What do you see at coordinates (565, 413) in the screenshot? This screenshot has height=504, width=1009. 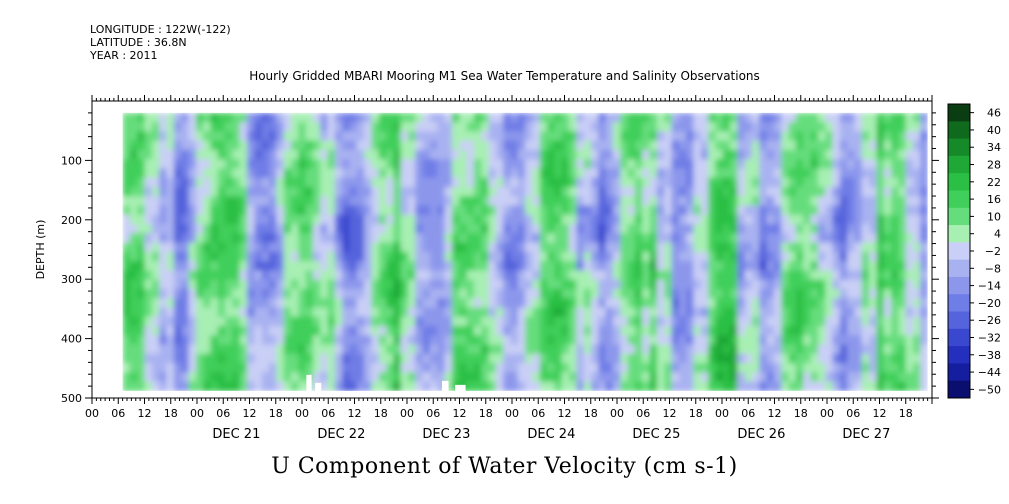 I see `x-tick-label: 12` at bounding box center [565, 413].